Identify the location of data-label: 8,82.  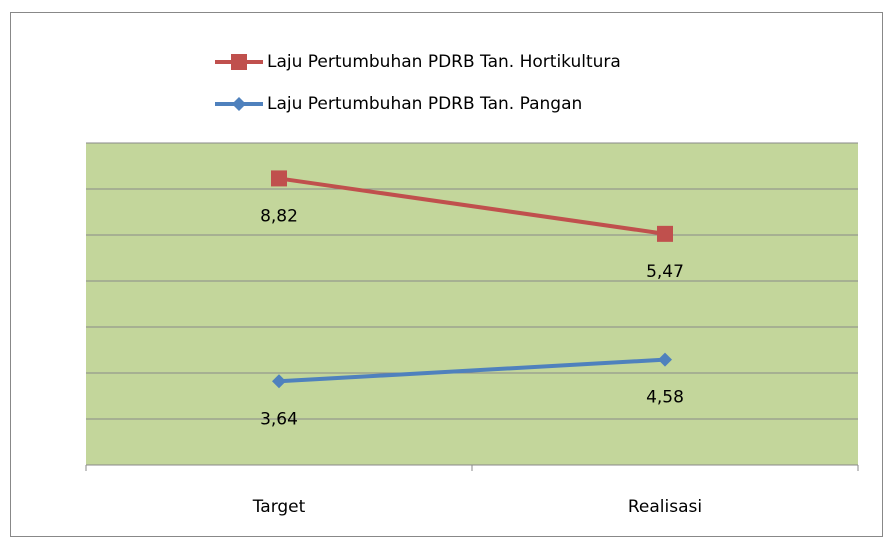
(279, 216).